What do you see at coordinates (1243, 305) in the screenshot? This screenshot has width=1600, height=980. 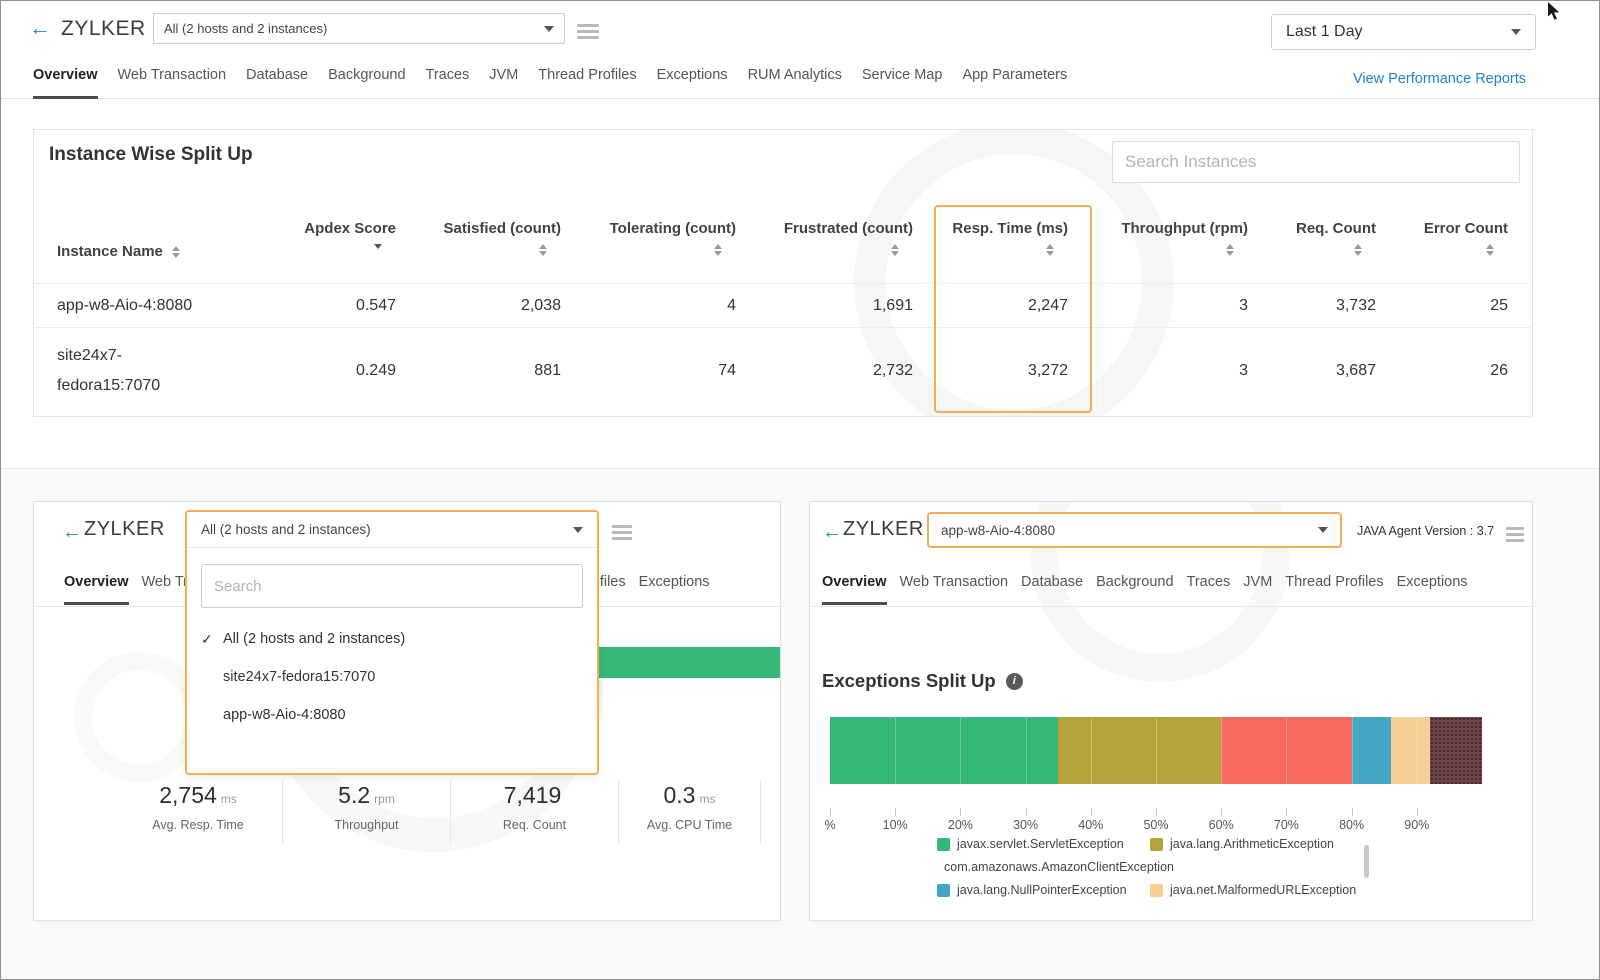 I see `throughput-cell: 3` at bounding box center [1243, 305].